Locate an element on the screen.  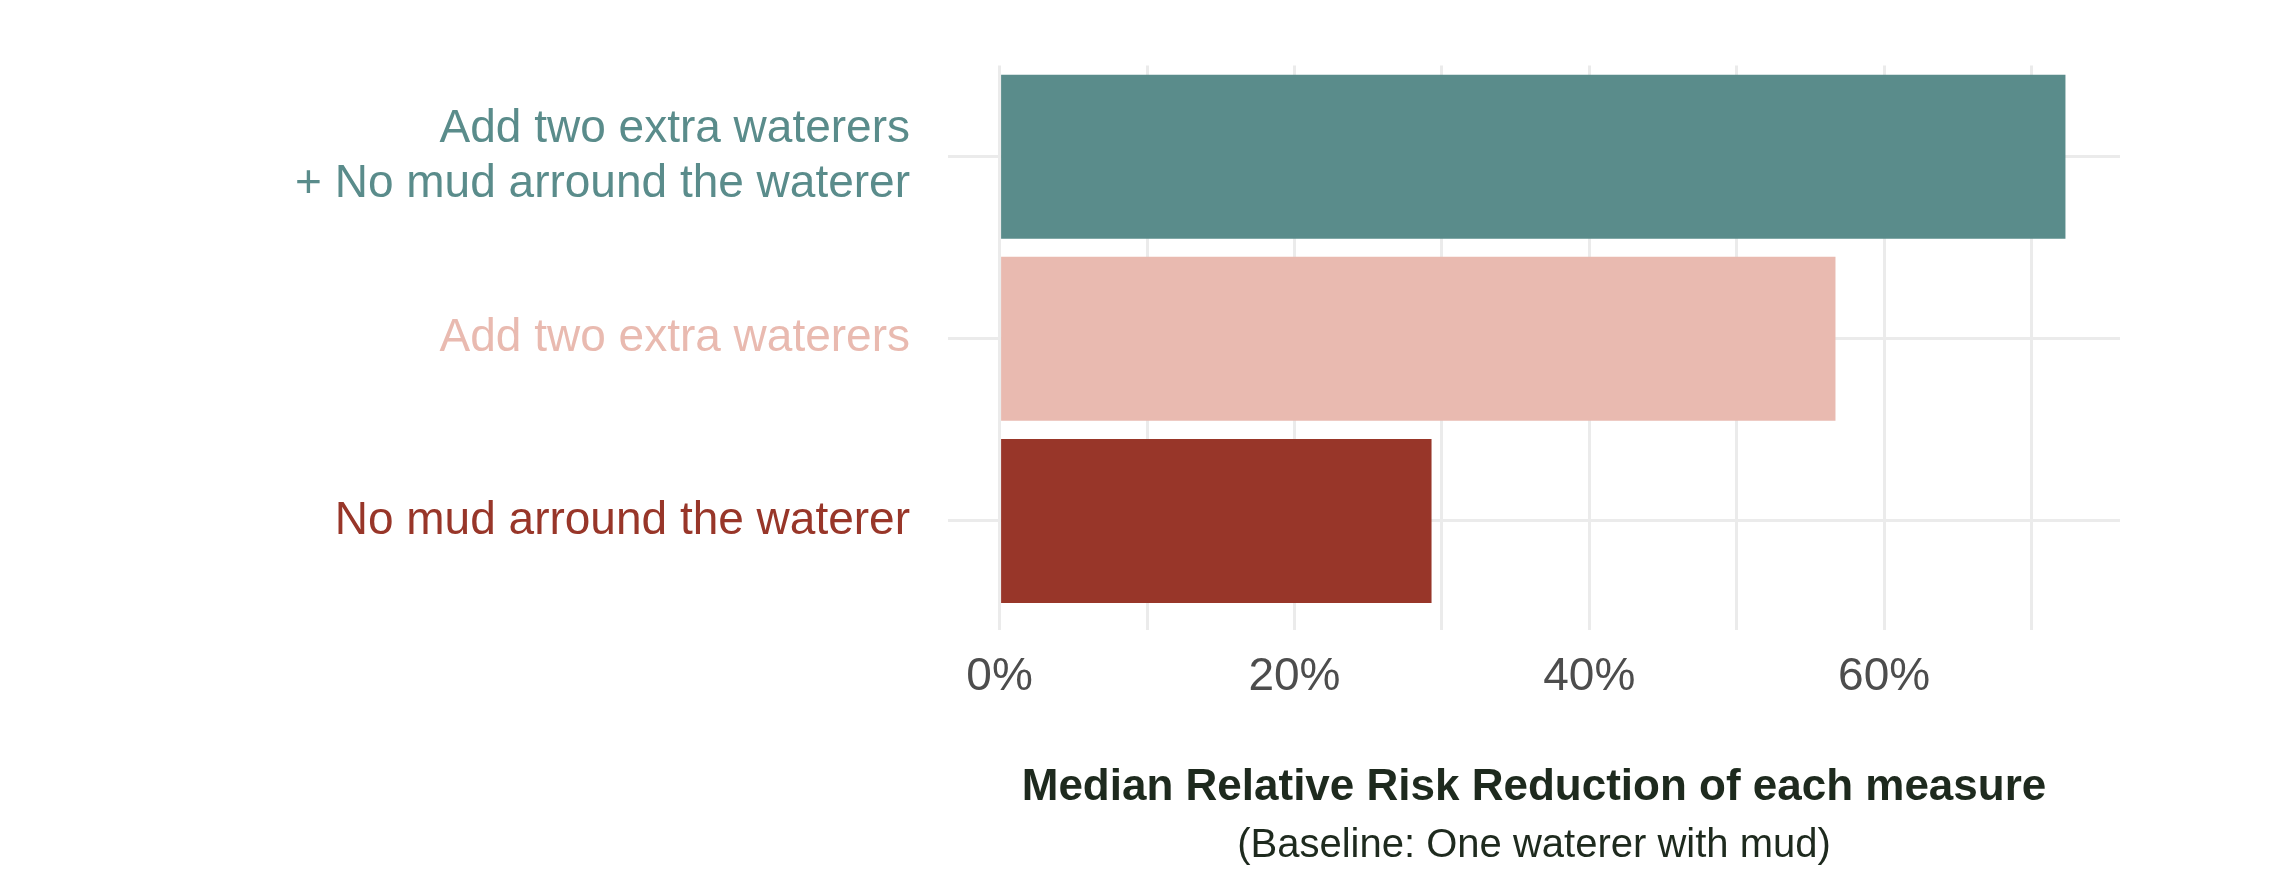
x-tick-label: 20% is located at coordinates (1294, 674).